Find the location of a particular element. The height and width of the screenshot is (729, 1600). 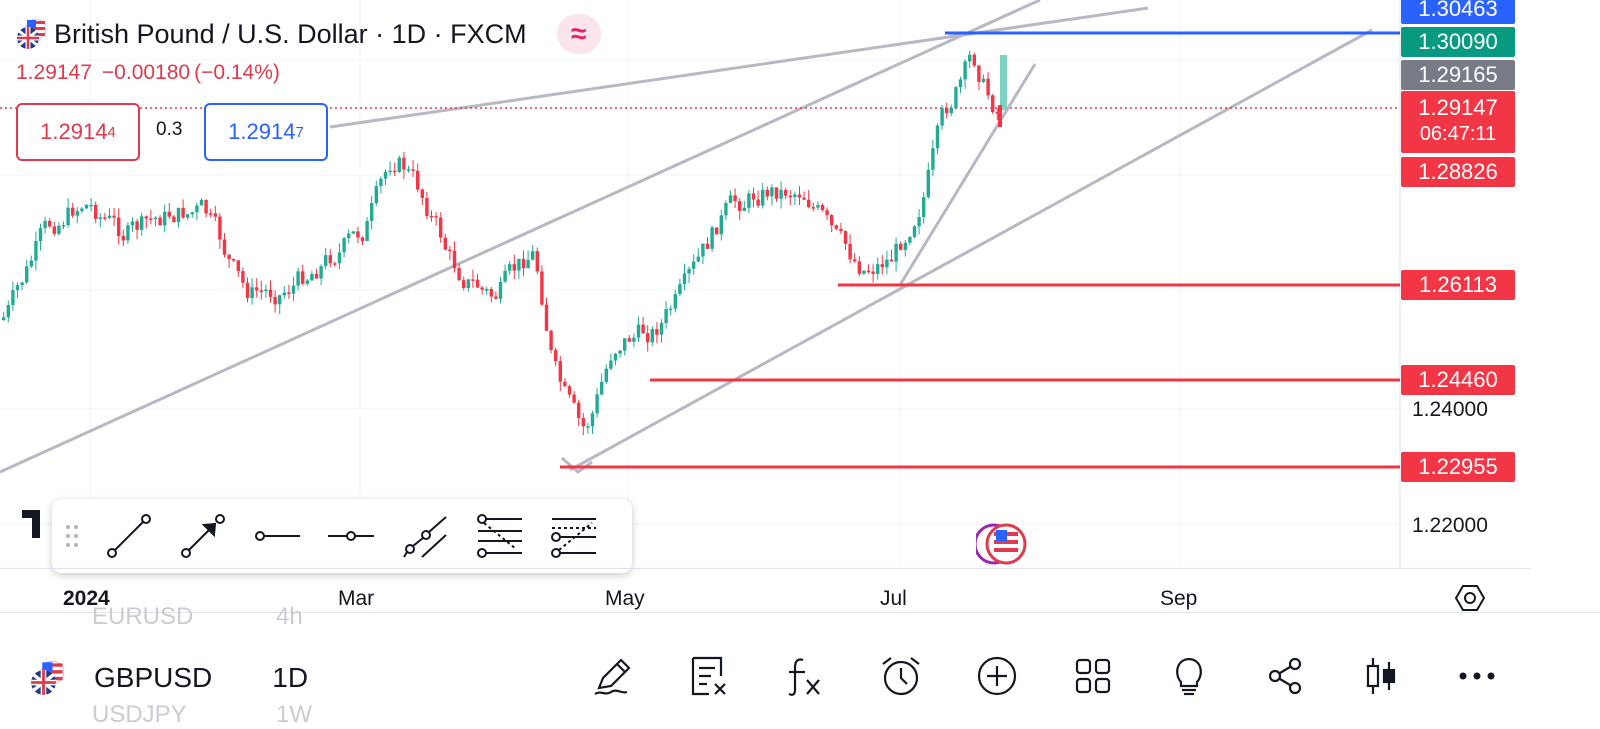

horizontal-line-tool-icon is located at coordinates (351, 536).